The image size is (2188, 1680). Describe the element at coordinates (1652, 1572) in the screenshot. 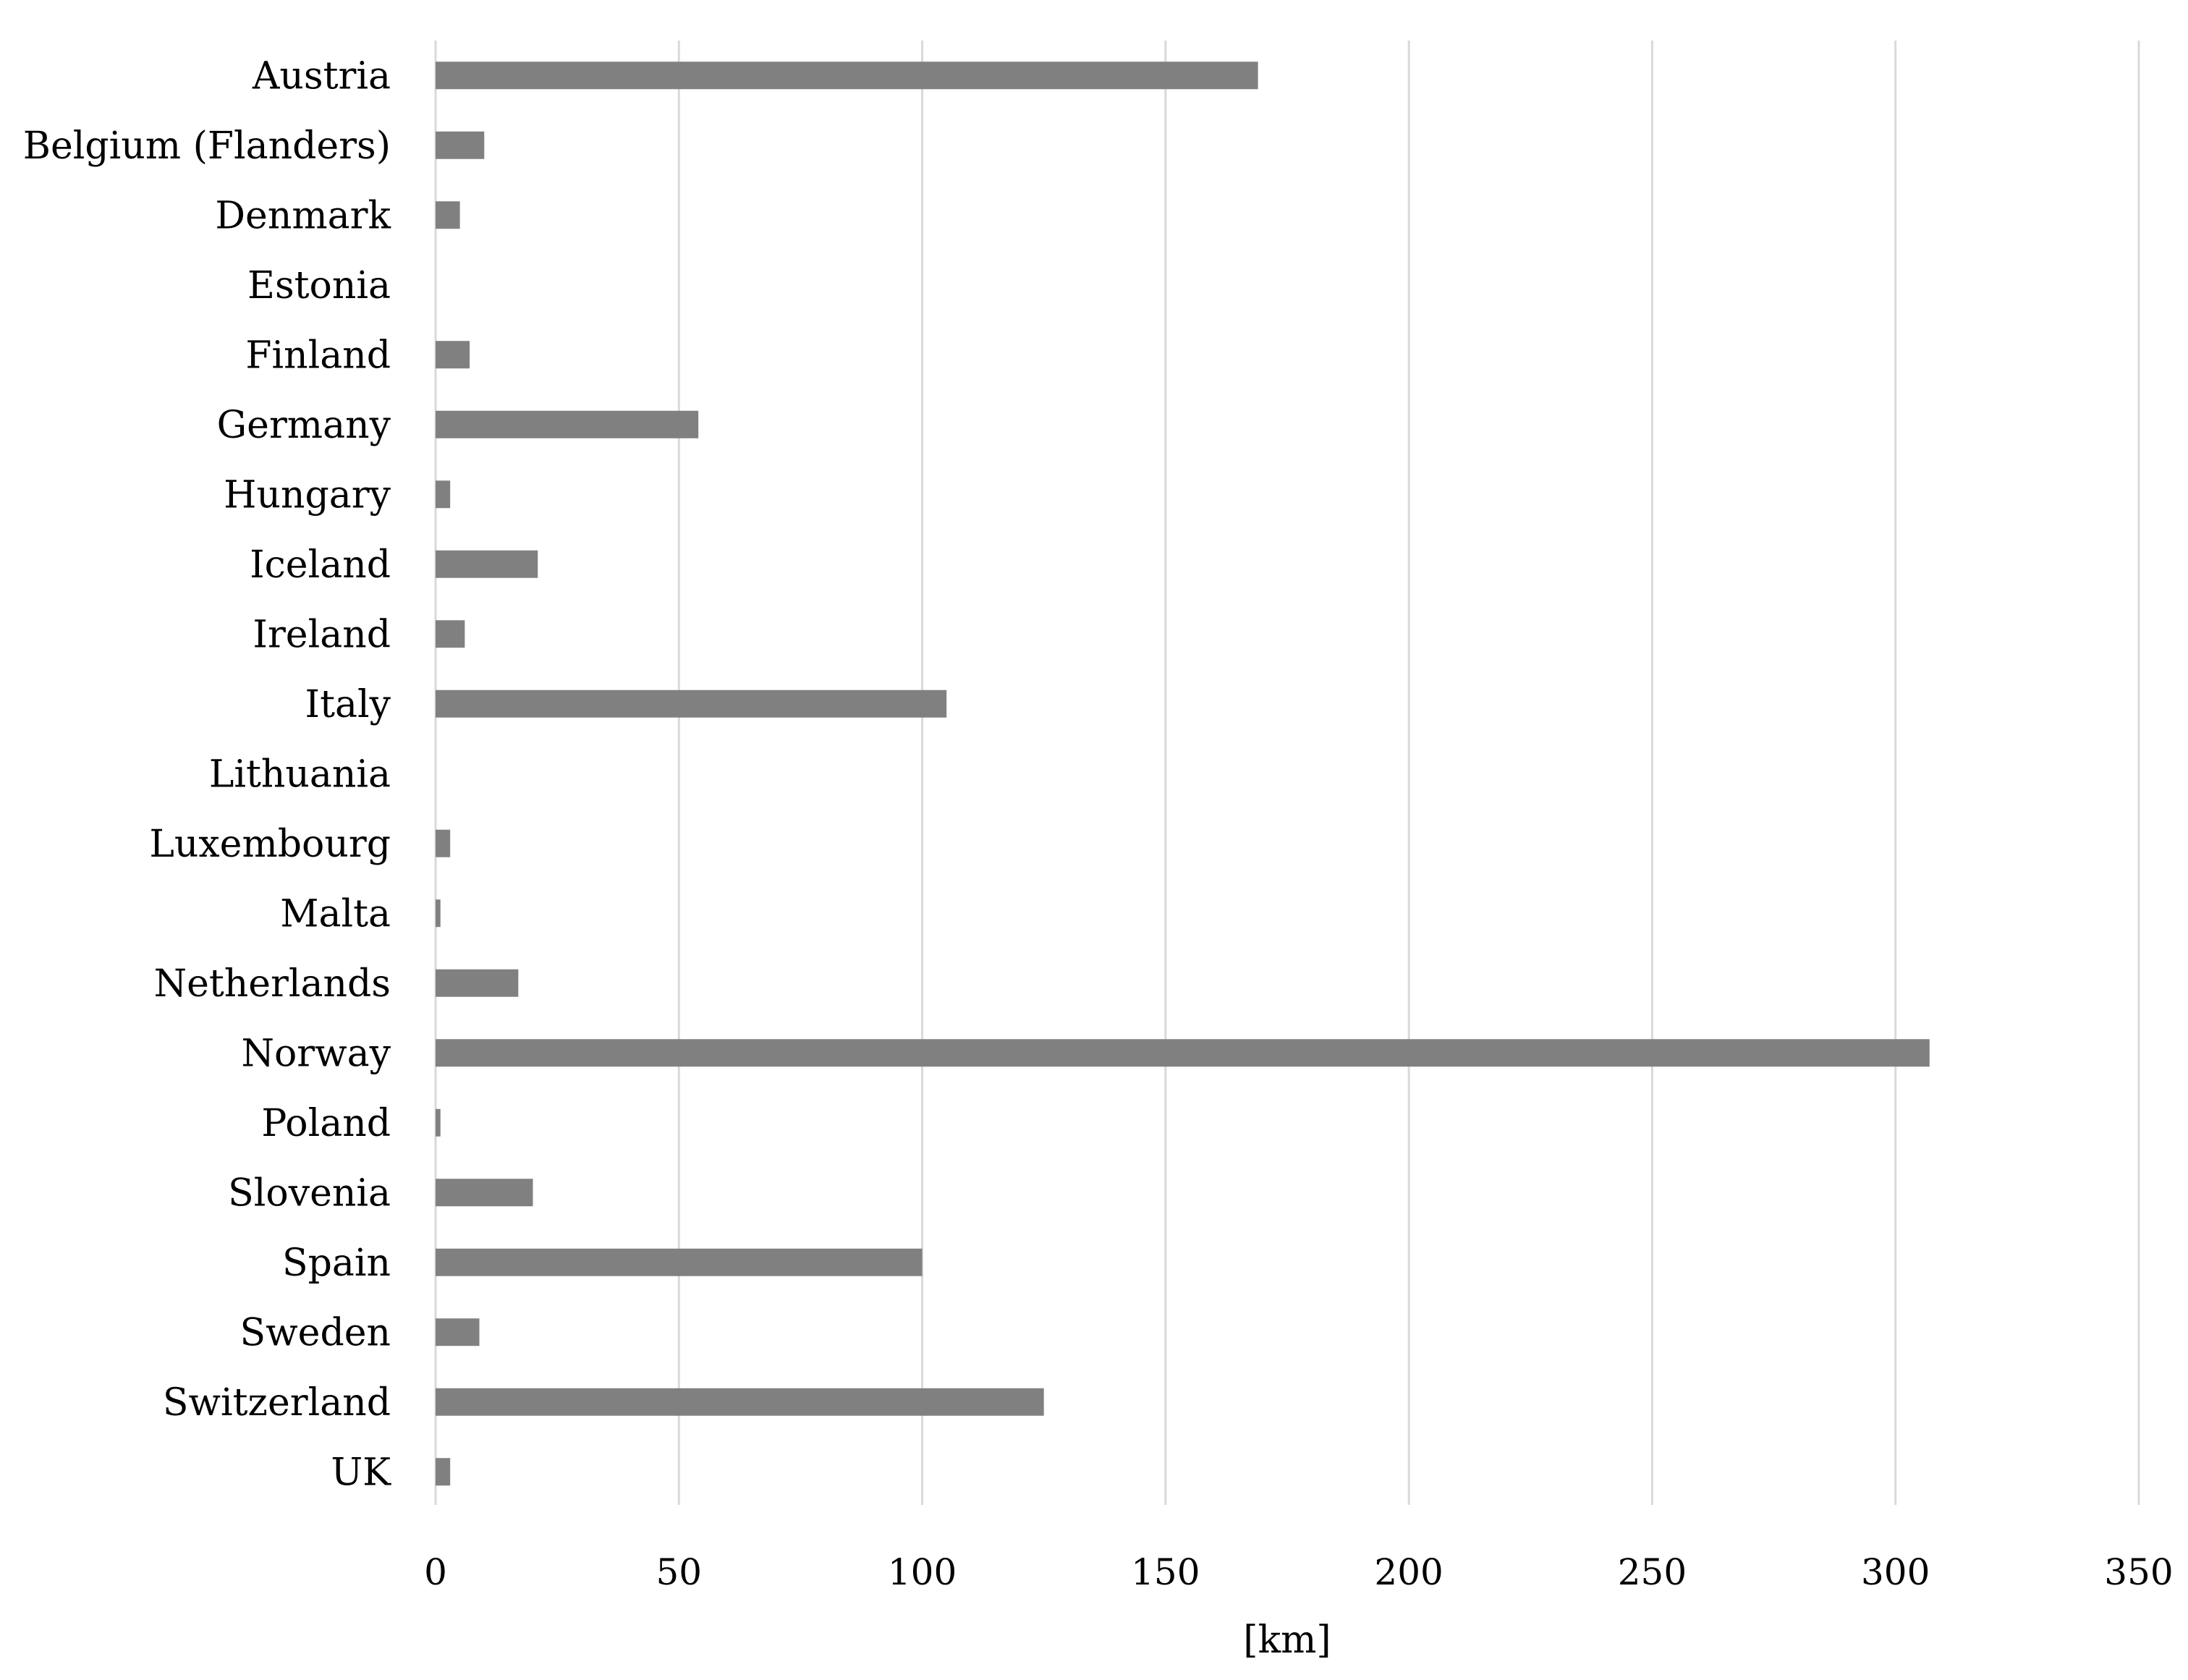

I see `x-tick-label-250: 250` at that location.